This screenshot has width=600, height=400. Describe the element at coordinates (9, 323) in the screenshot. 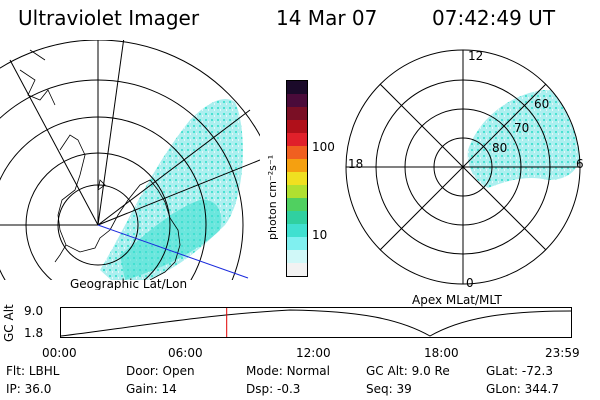

I see `timeline-y-label: GC Alt` at that location.